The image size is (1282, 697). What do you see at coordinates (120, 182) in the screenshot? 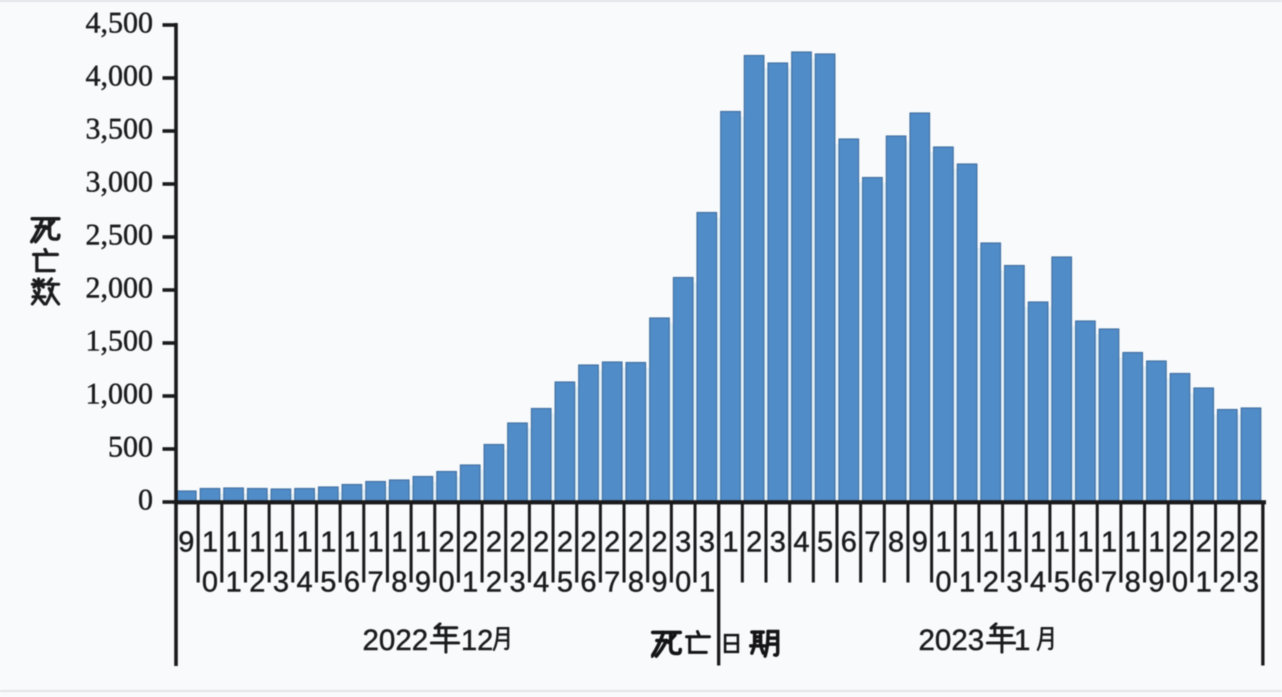
I see `svg-text: 3,000` at bounding box center [120, 182].